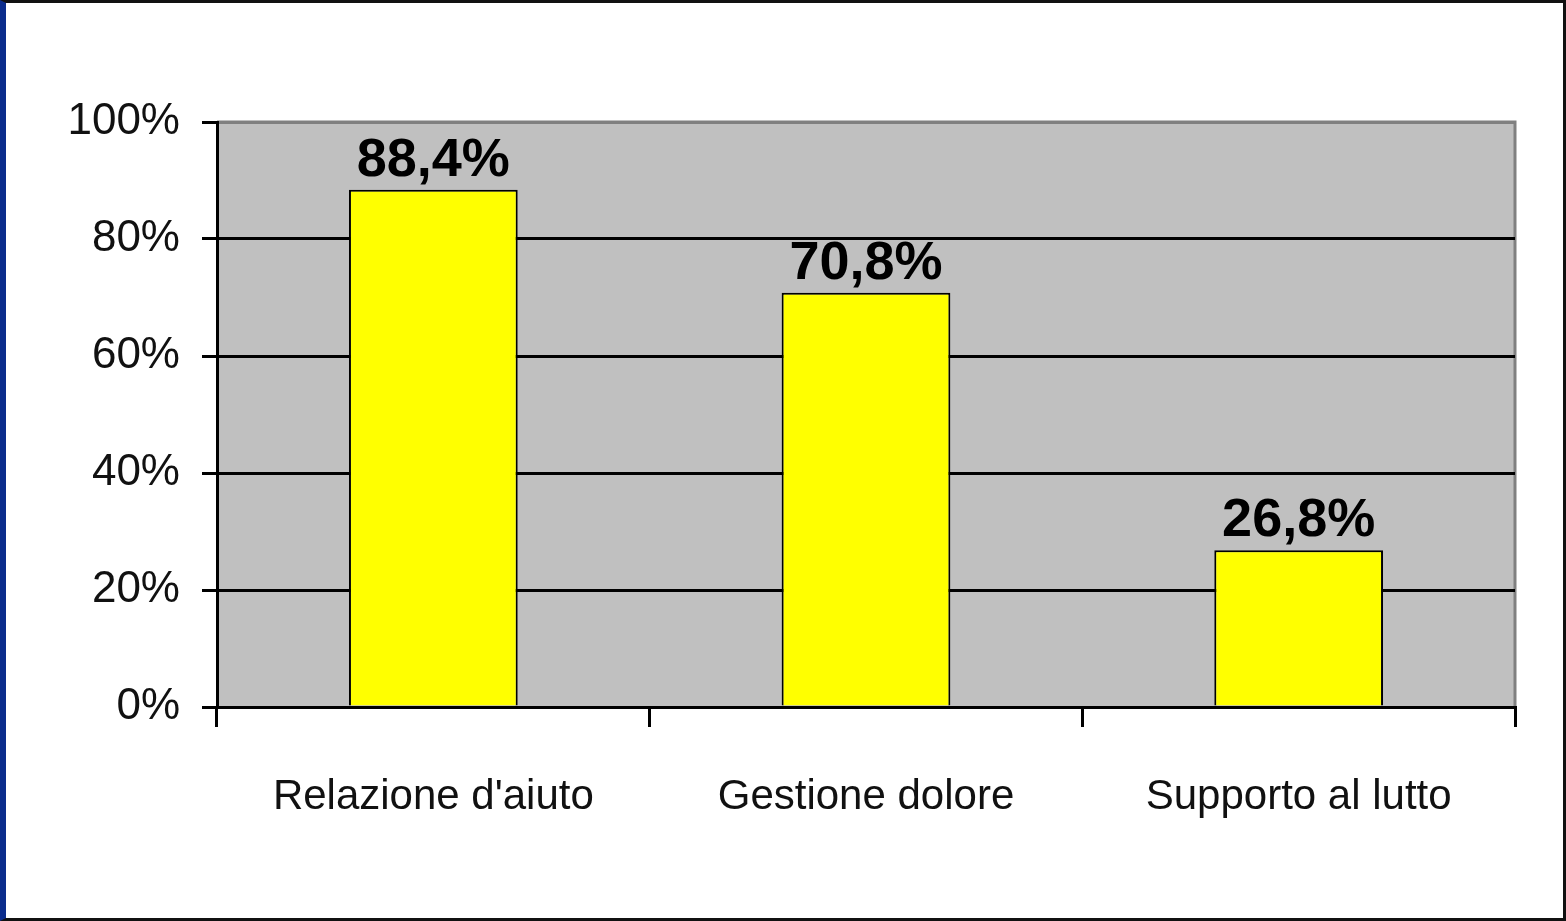 The height and width of the screenshot is (921, 1566). What do you see at coordinates (135, 587) in the screenshot?
I see `y-tick-label: 20%` at bounding box center [135, 587].